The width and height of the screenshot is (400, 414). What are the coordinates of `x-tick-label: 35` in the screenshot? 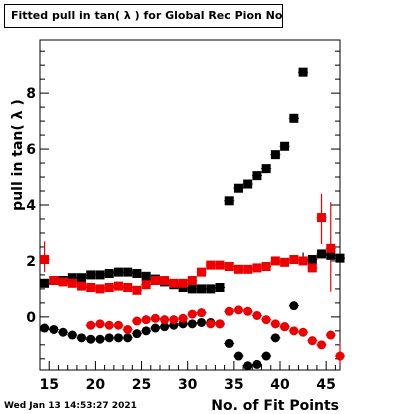 It's located at (233, 385).